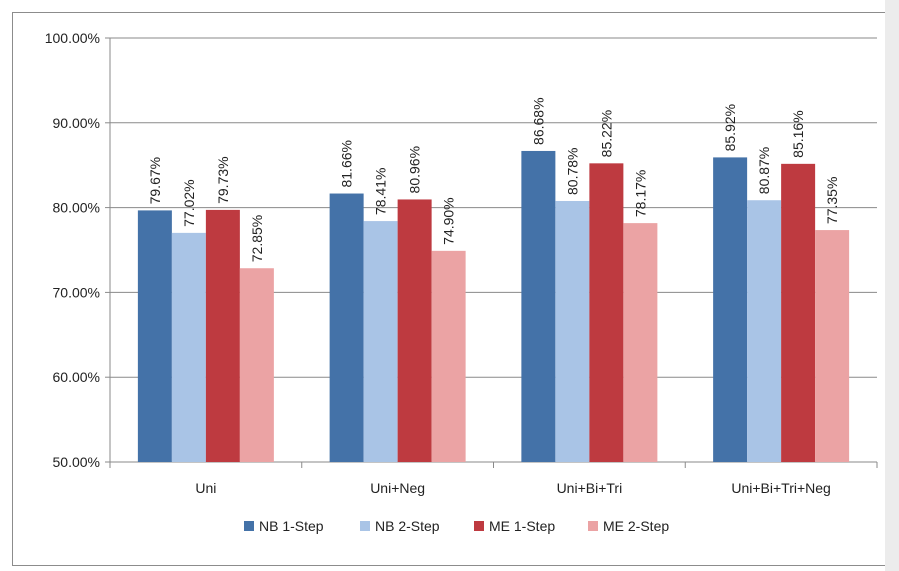 The width and height of the screenshot is (899, 571). I want to click on y-tick-label: 80.00%, so click(76, 208).